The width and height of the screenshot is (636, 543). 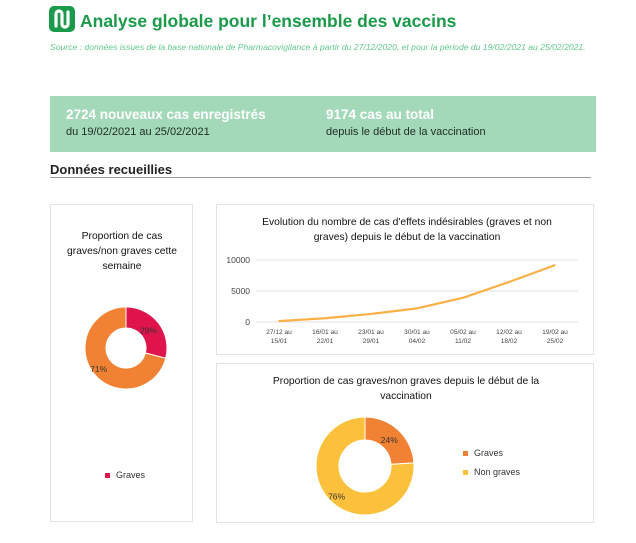 I want to click on data-label: 29%, so click(x=148, y=331).